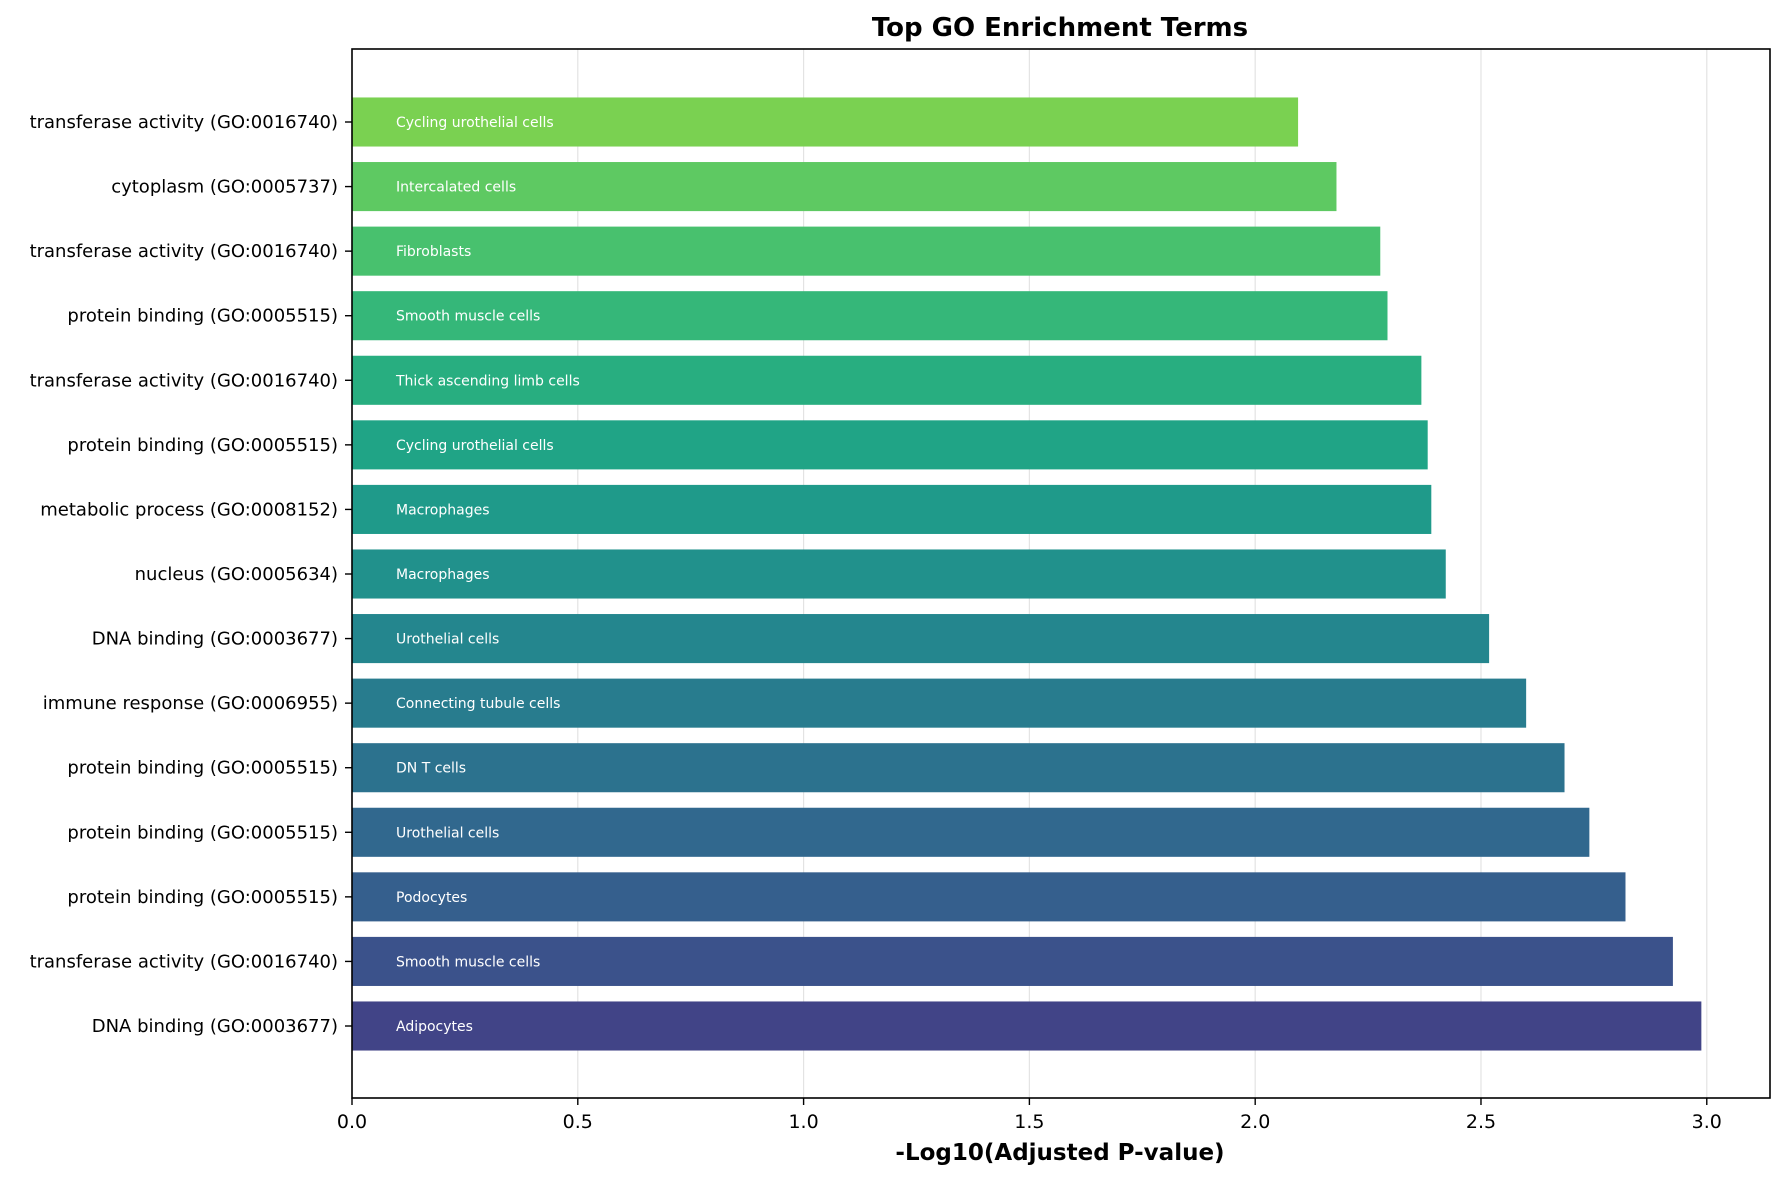 This screenshot has height=1180, width=1784. Describe the element at coordinates (224, 187) in the screenshot. I see `y-tick-label: cytoplasm (GO:0005737)` at that location.